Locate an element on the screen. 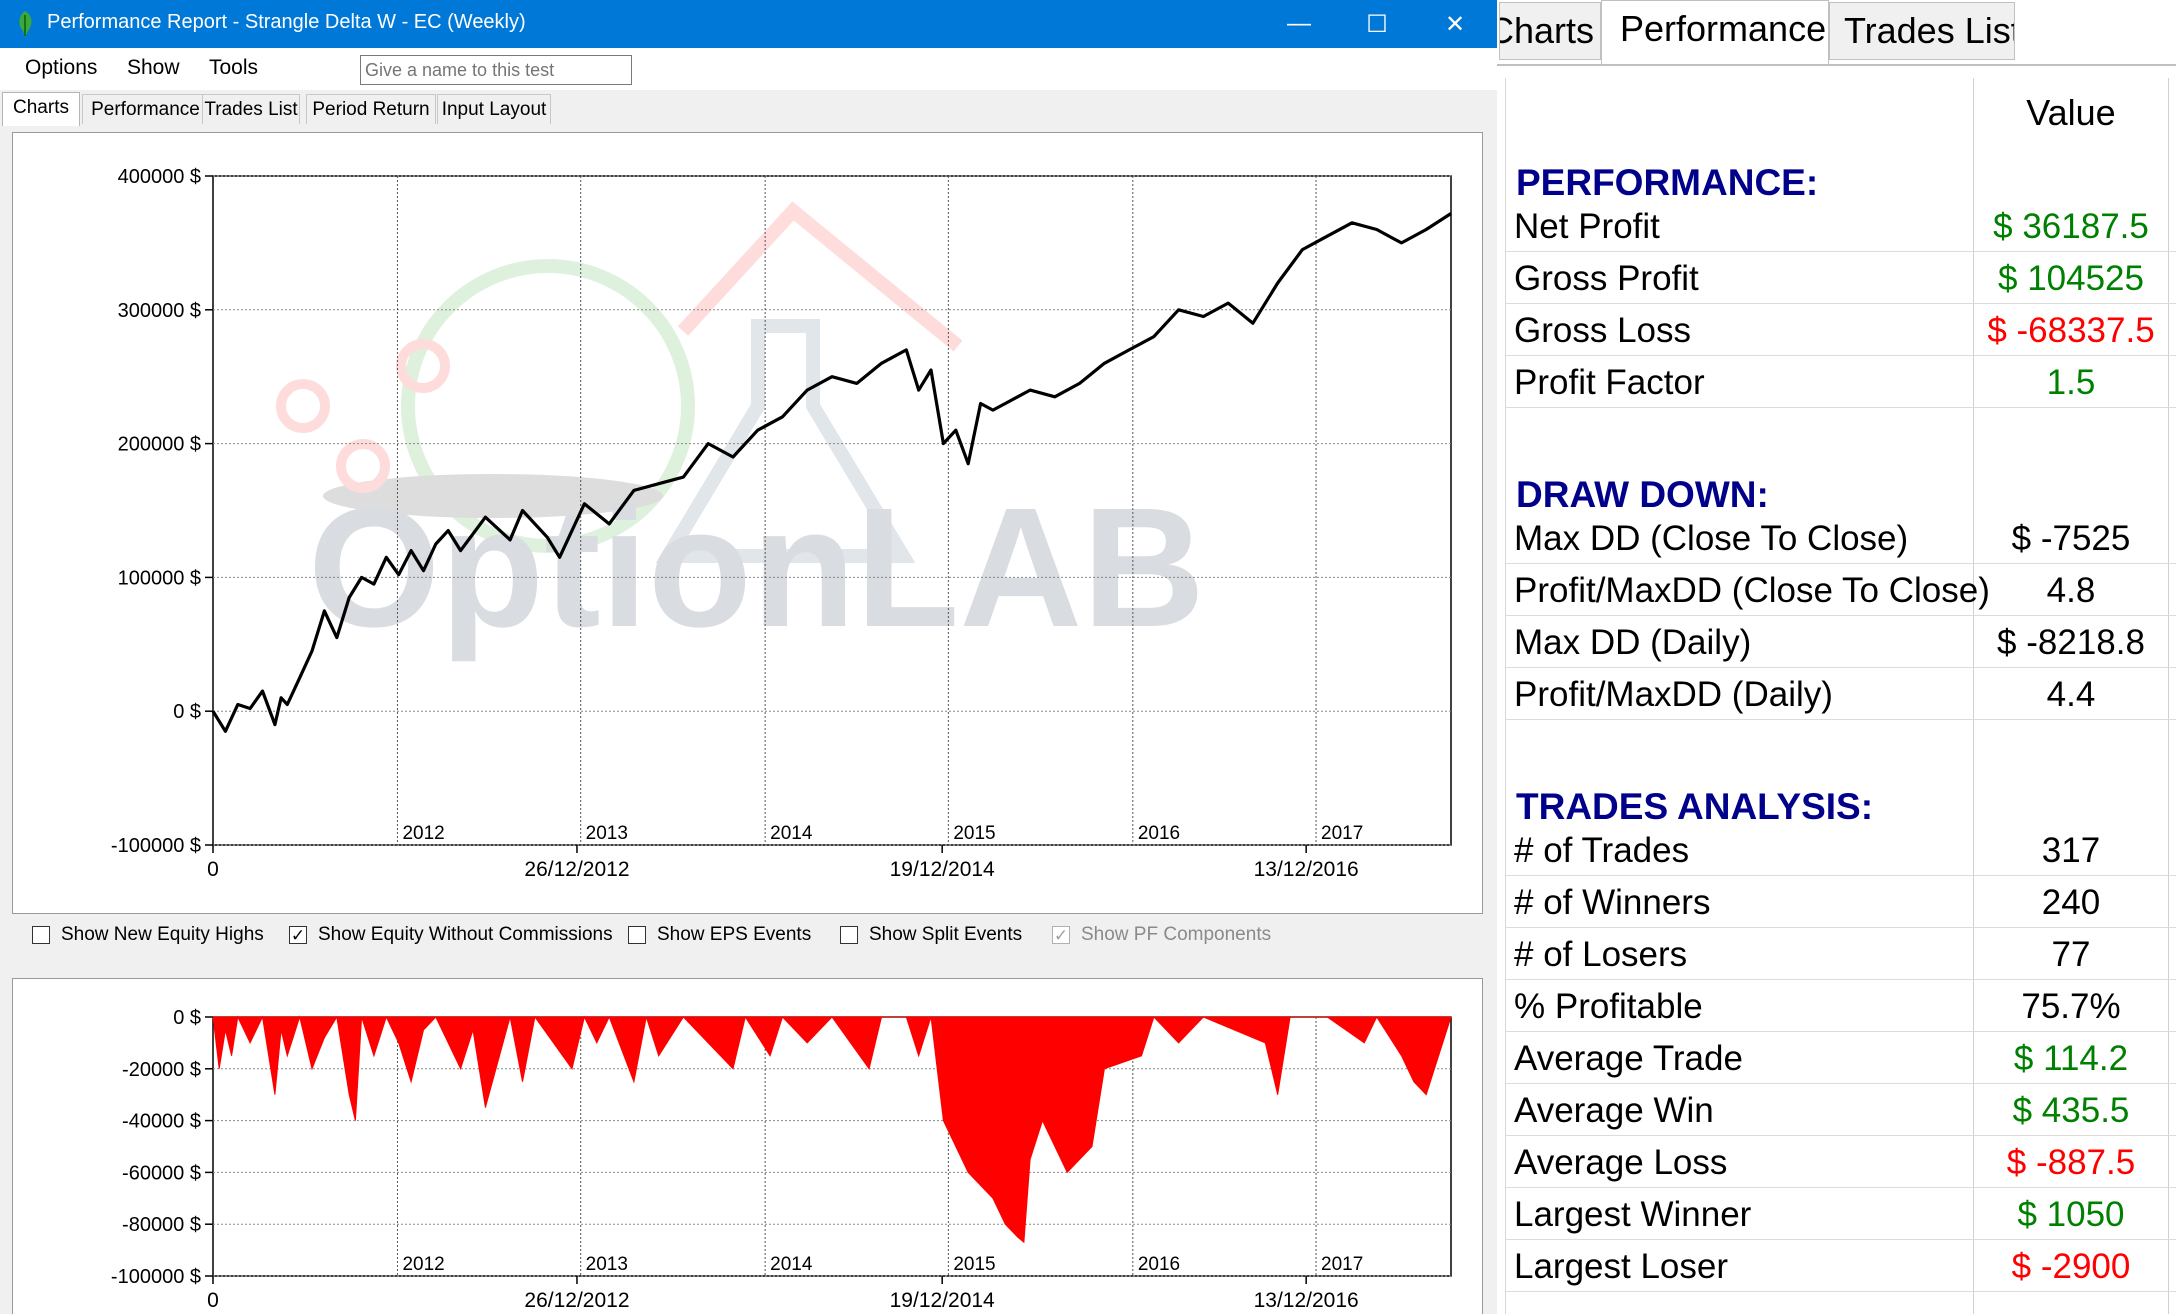 This screenshot has height=1314, width=2176. drawdown-area is located at coordinates (832, 1129).